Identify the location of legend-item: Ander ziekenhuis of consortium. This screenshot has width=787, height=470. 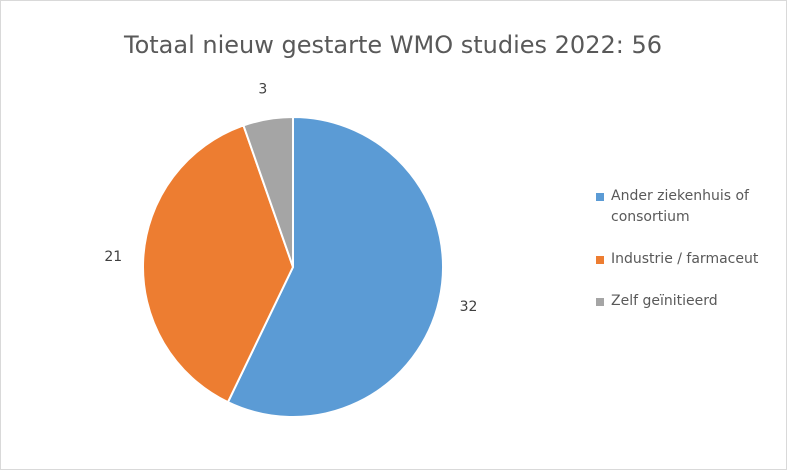
(686, 207).